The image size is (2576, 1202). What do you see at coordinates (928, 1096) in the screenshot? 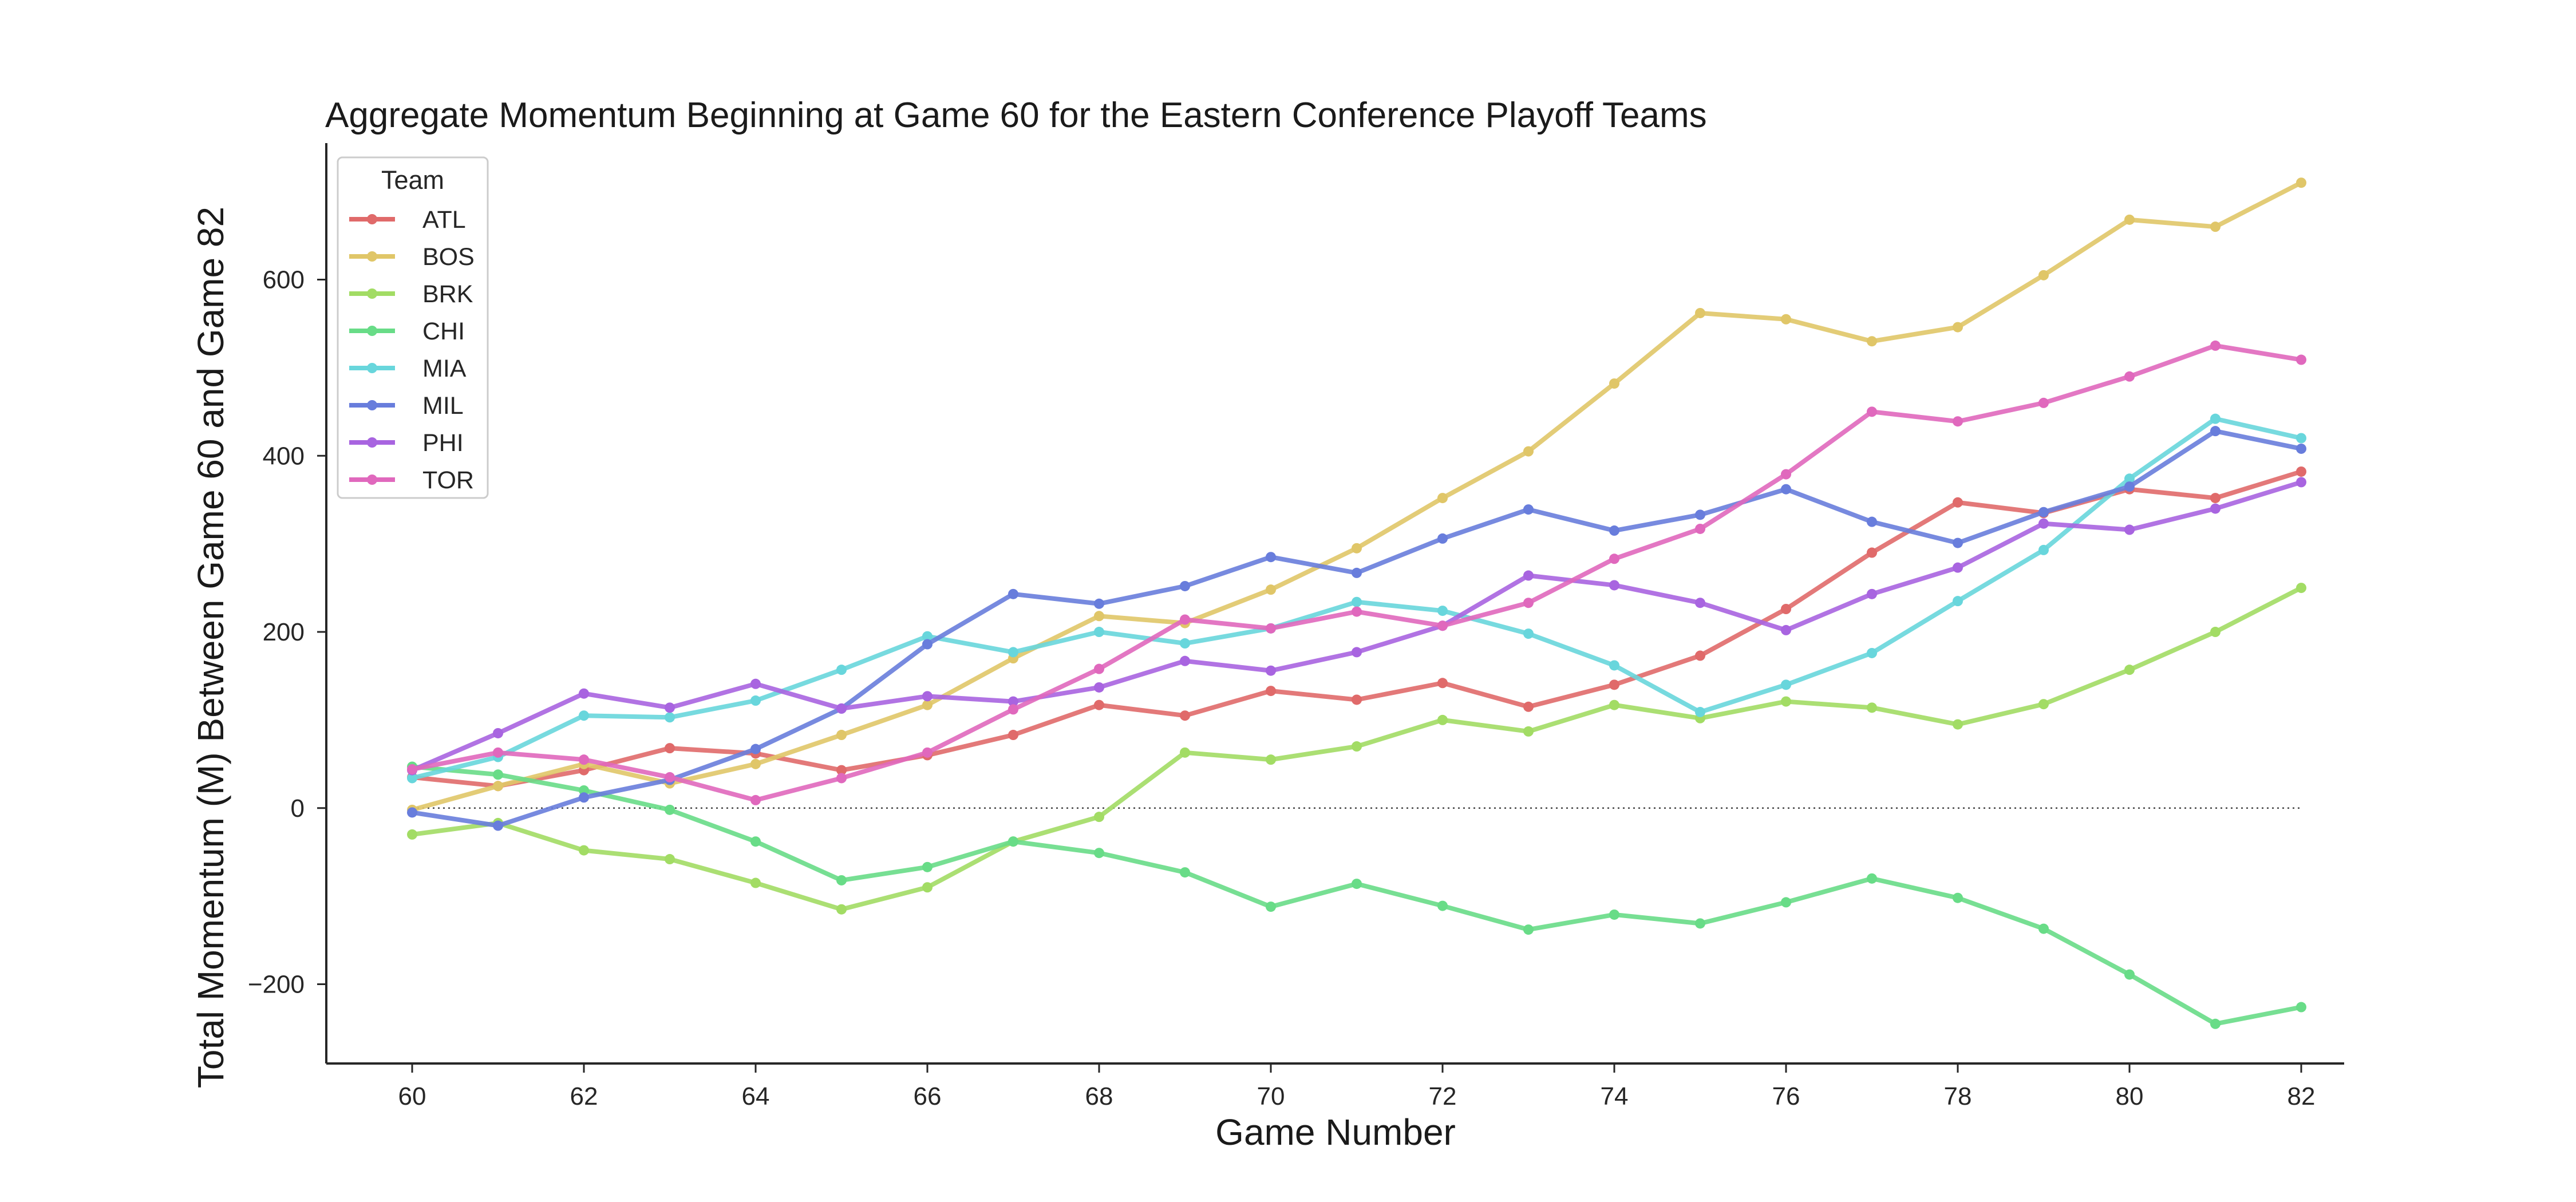
I see `x-tick-label: 66` at bounding box center [928, 1096].